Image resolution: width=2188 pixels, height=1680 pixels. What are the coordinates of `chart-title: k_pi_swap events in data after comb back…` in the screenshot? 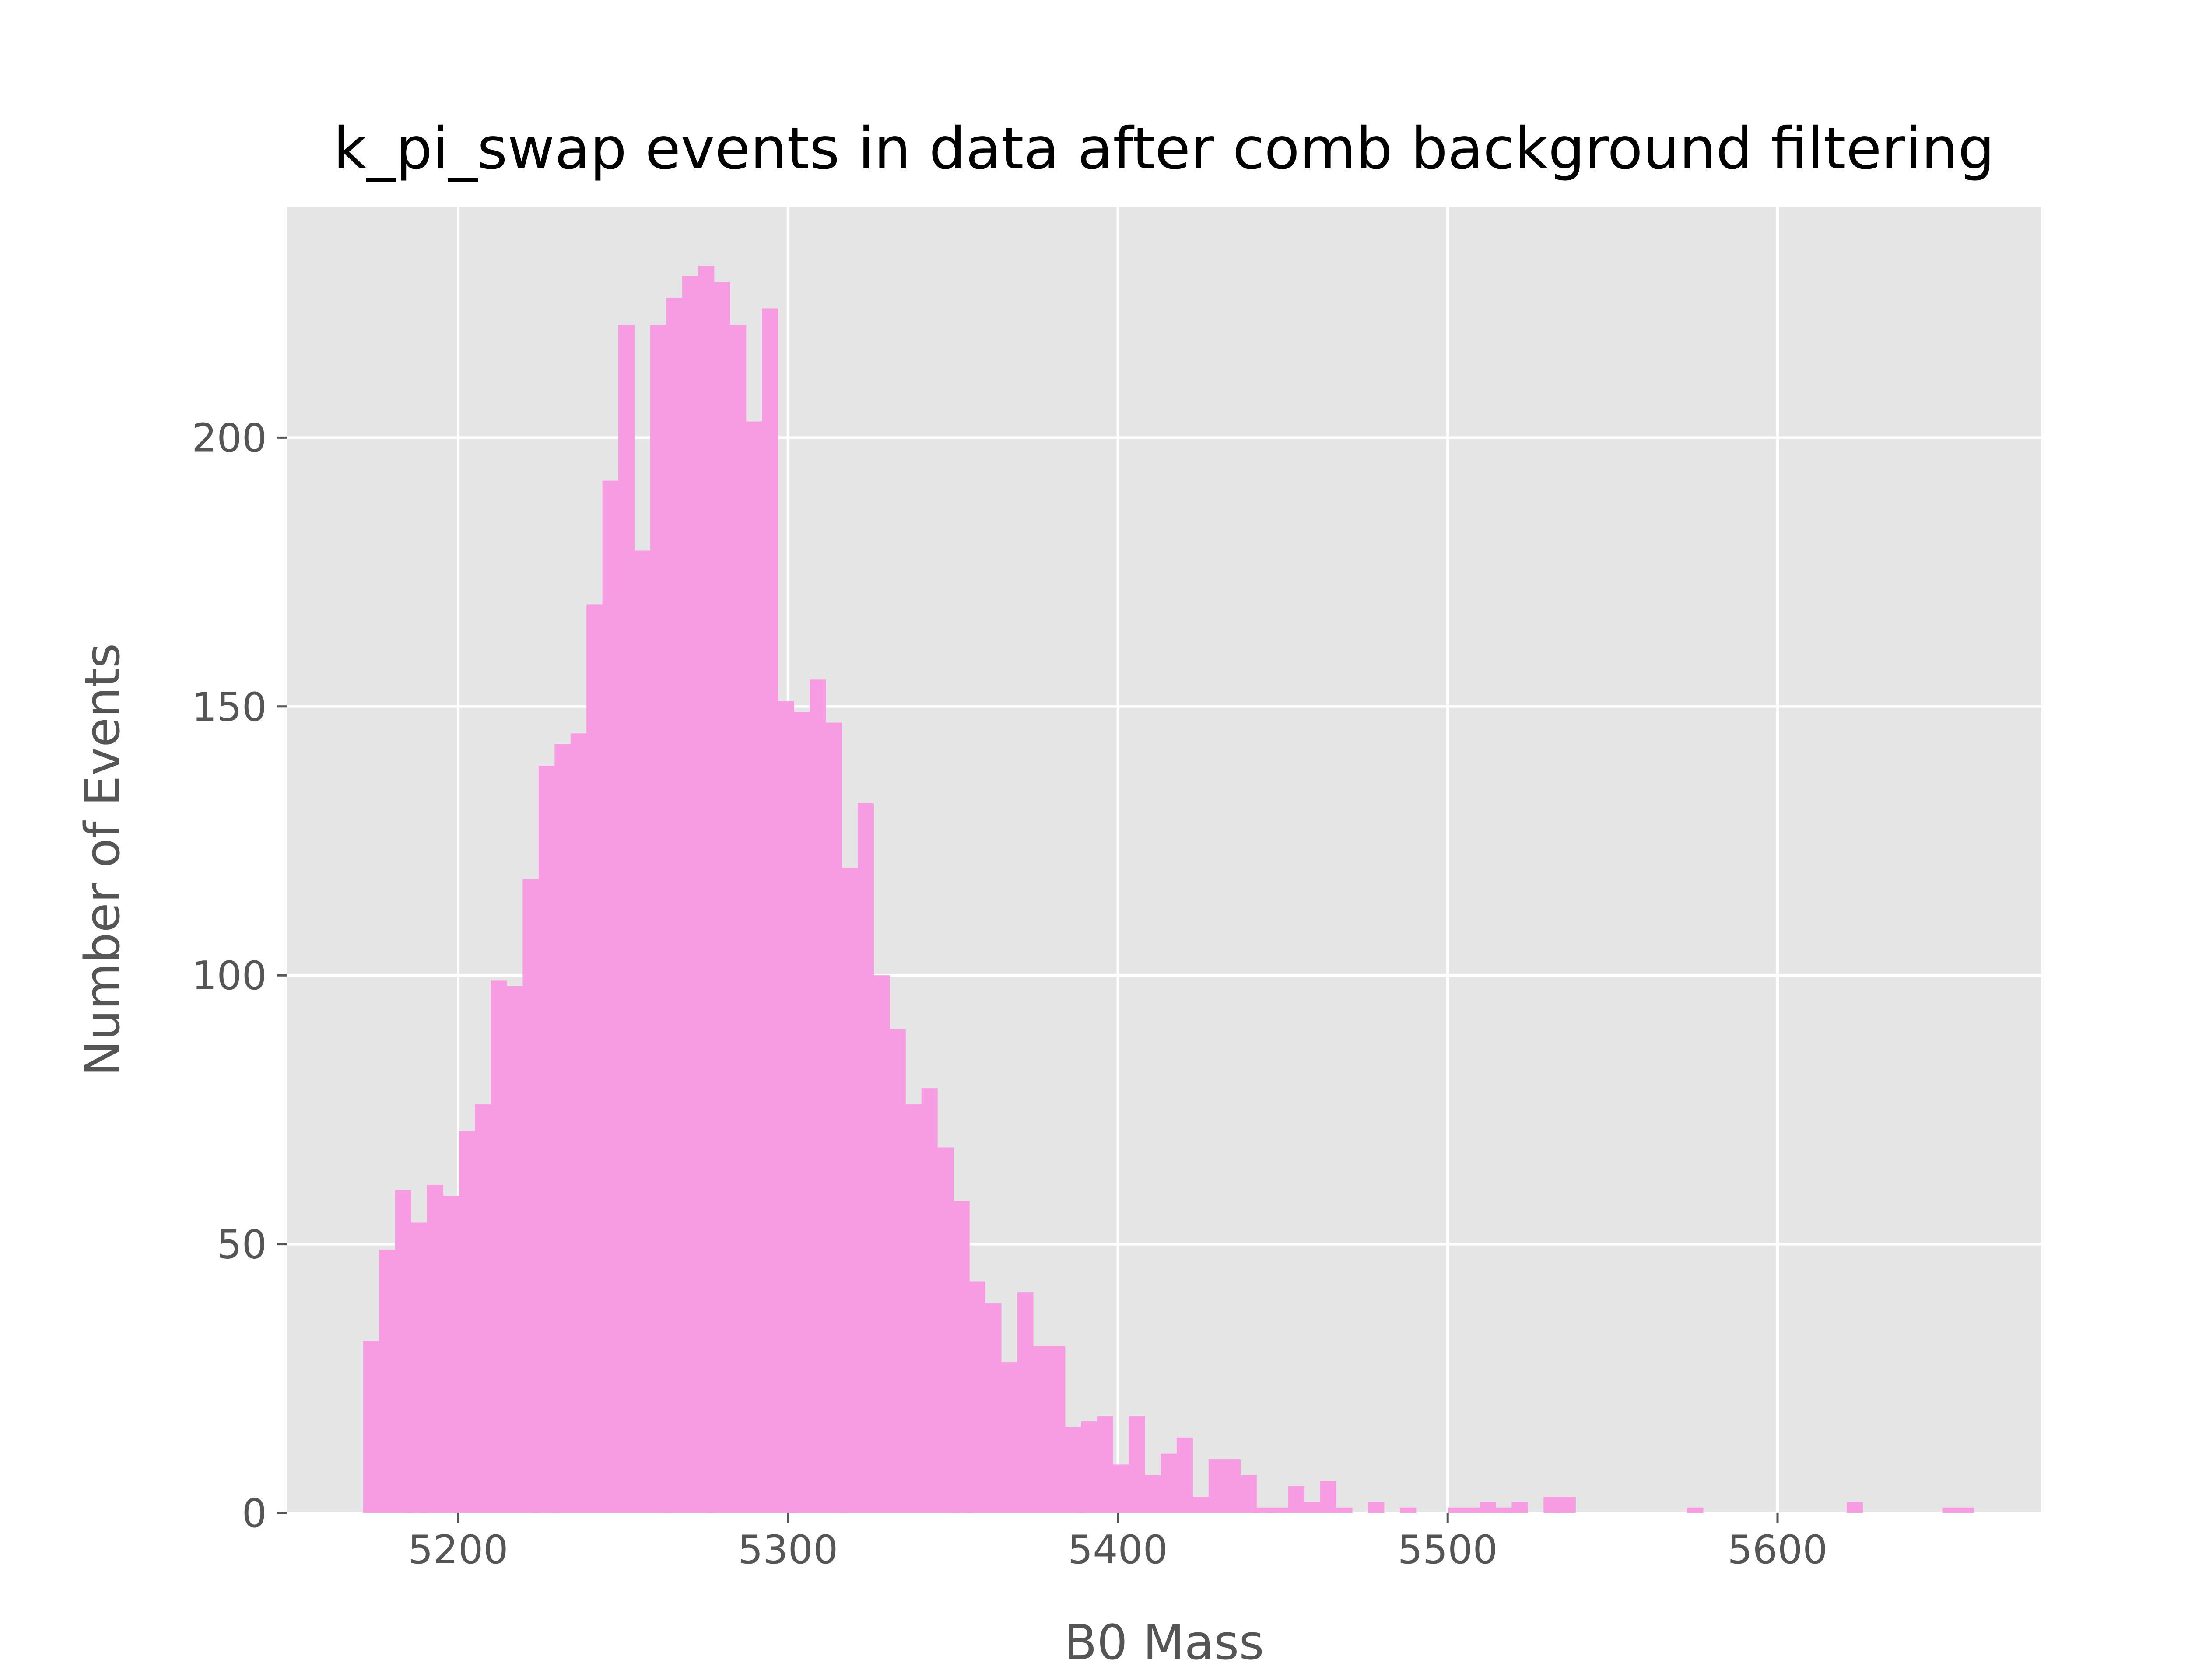 It's located at (1164, 148).